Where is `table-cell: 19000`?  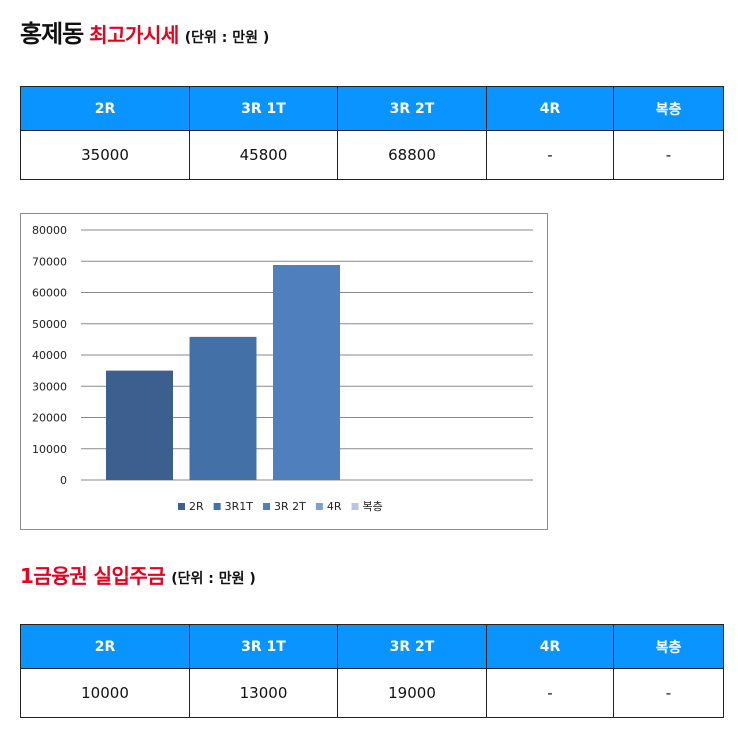
table-cell: 19000 is located at coordinates (412, 693).